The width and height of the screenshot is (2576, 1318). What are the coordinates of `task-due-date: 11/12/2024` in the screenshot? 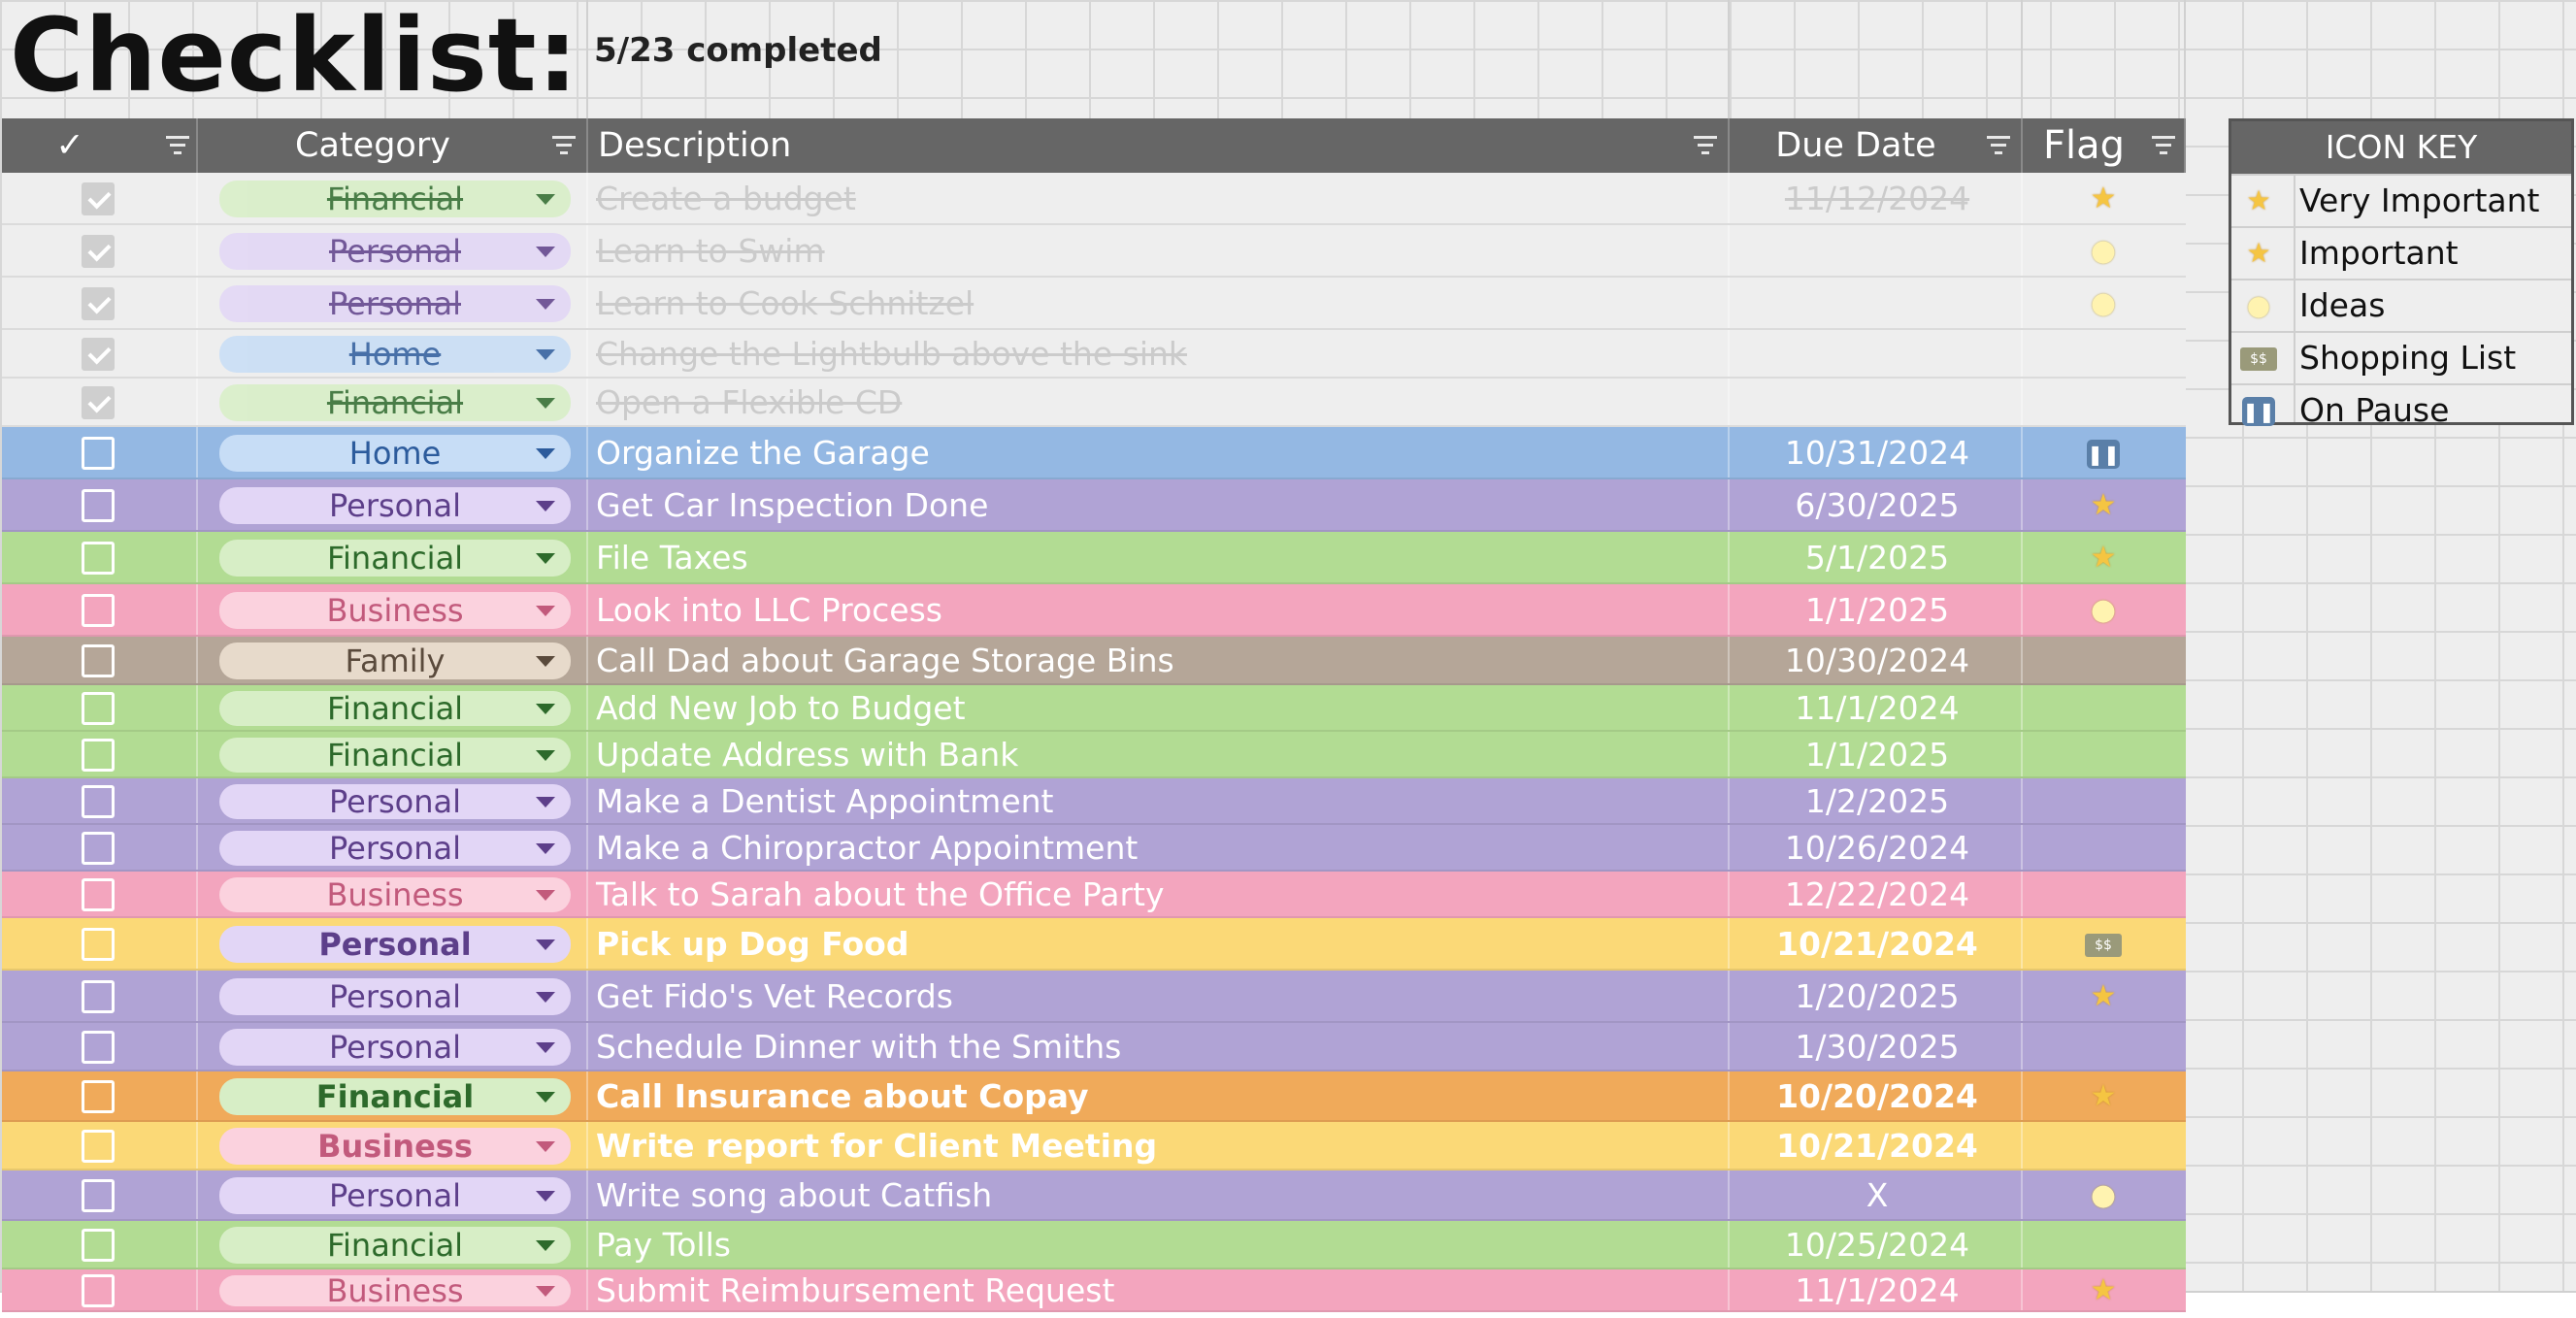 It's located at (1877, 198).